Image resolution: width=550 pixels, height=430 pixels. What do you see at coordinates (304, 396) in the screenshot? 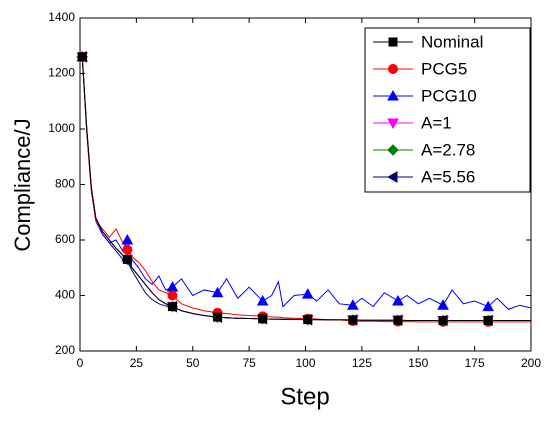
I see `x-axis-label: Step` at bounding box center [304, 396].